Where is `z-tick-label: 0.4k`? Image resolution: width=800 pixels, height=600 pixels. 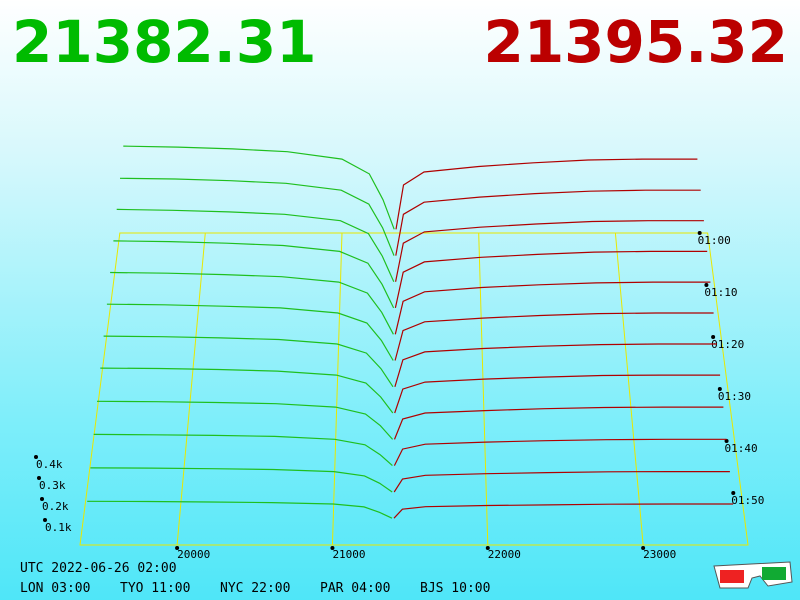 z-tick-label: 0.4k is located at coordinates (49, 464).